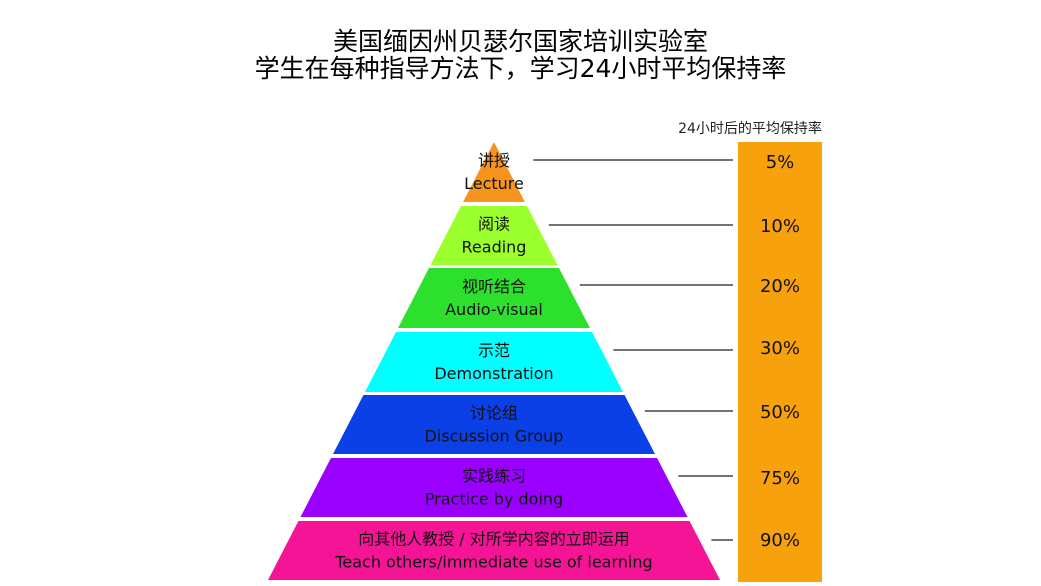  I want to click on retention-rate: 30%, so click(780, 348).